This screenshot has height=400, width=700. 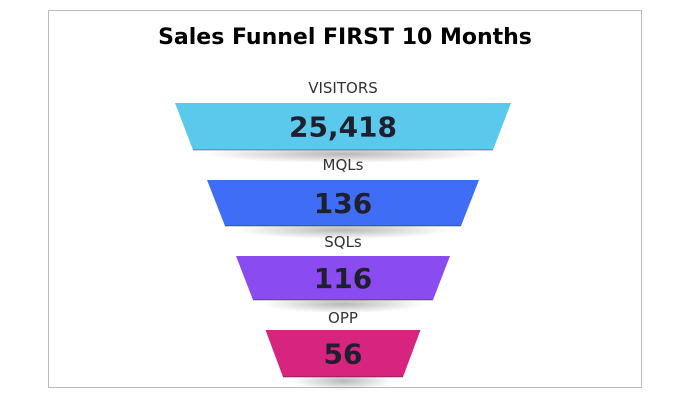 I want to click on stage-label-sqls: SQLs, so click(x=343, y=242).